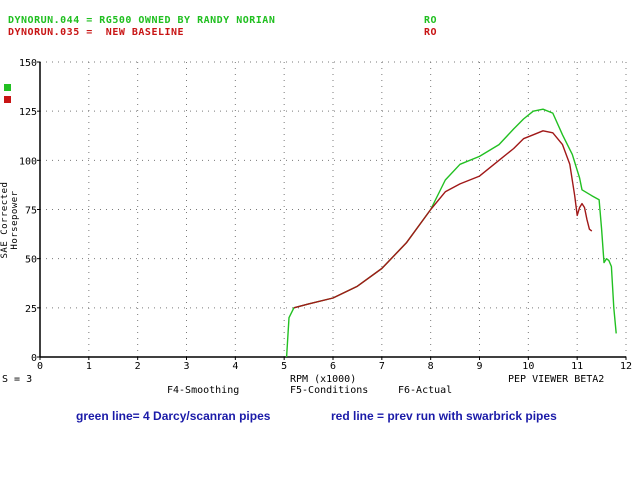 The height and width of the screenshot is (480, 640). Describe the element at coordinates (284, 366) in the screenshot. I see `x-tick-label: 5` at that location.